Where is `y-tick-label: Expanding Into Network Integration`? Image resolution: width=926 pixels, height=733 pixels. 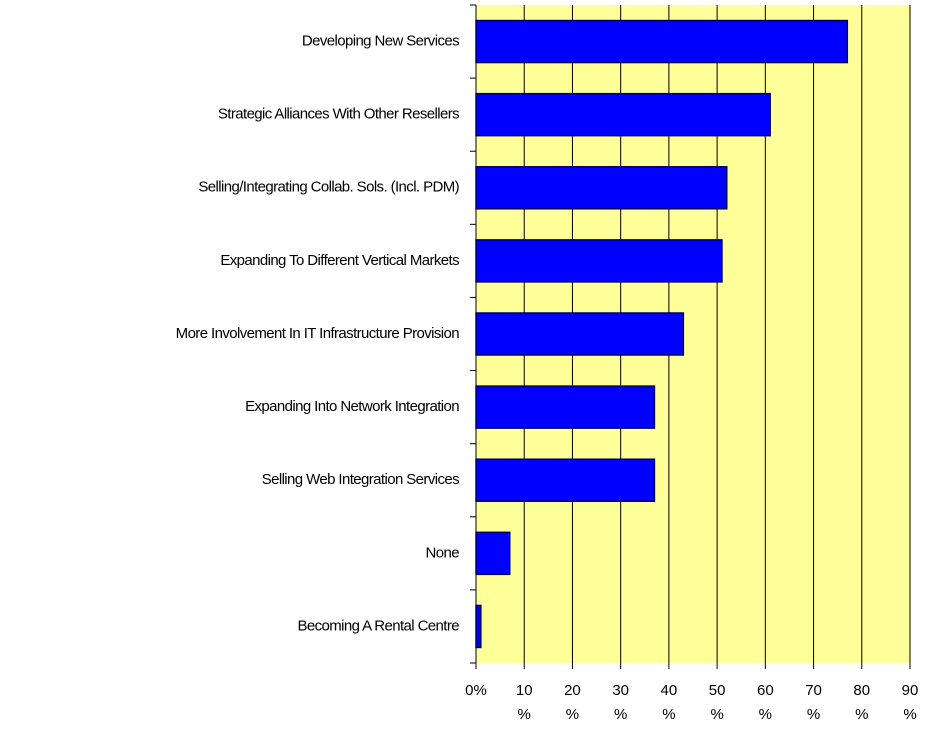 y-tick-label: Expanding Into Network Integration is located at coordinates (352, 406).